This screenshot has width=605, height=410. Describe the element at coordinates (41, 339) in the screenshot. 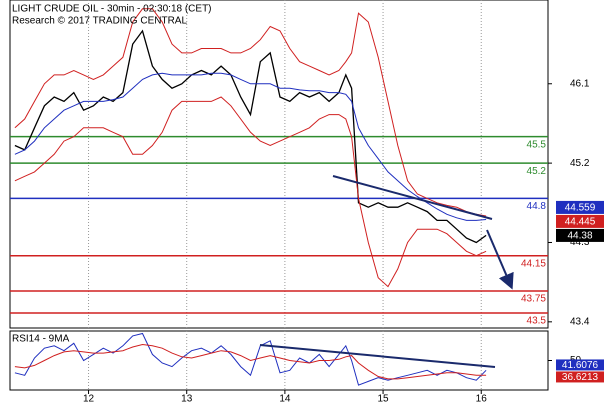

I see `rsi-title: RSI14 - 9MA` at that location.